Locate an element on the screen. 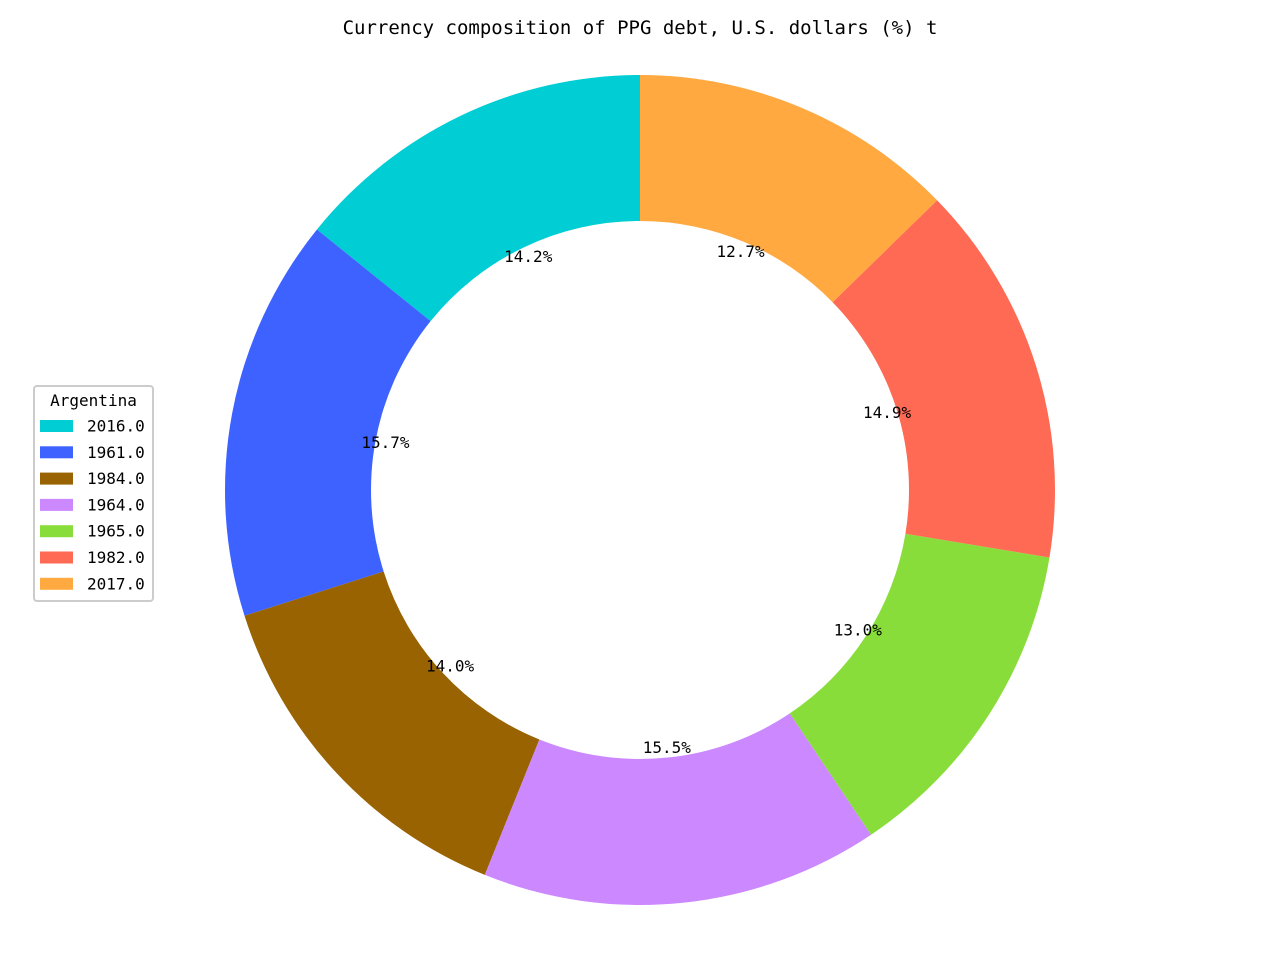 The image size is (1280, 960). slice-1964.0 is located at coordinates (678, 809).